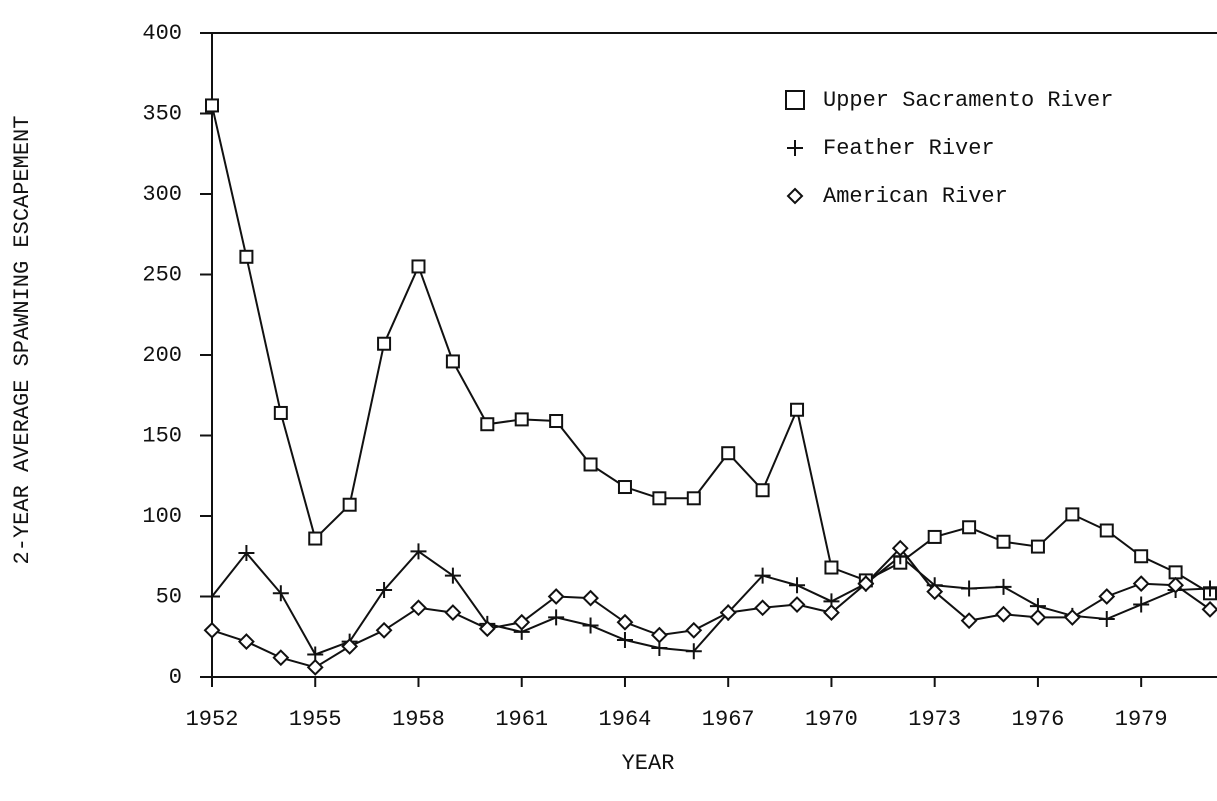 This screenshot has height=801, width=1217. What do you see at coordinates (1141, 719) in the screenshot?
I see `x-tick-label: 1979` at bounding box center [1141, 719].